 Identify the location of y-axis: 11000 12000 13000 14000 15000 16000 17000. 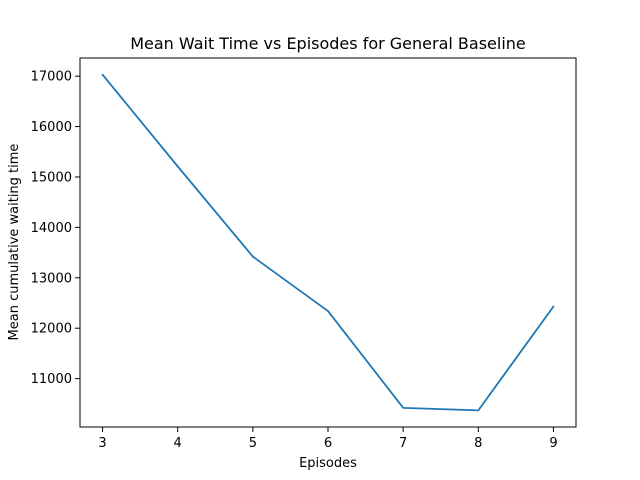
(55, 228).